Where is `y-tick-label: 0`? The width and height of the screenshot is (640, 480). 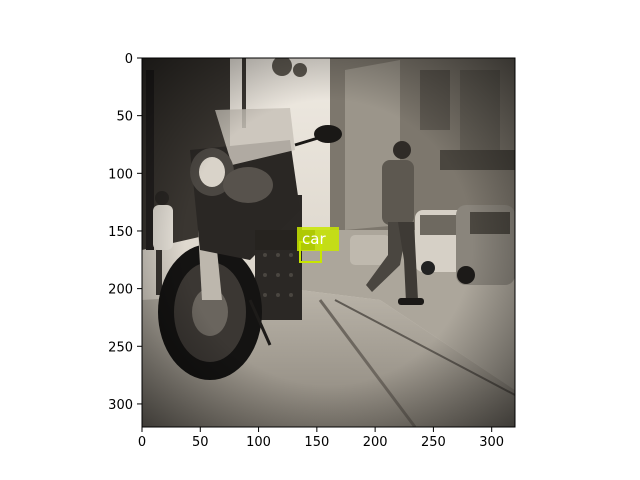 y-tick-label: 0 is located at coordinates (129, 59).